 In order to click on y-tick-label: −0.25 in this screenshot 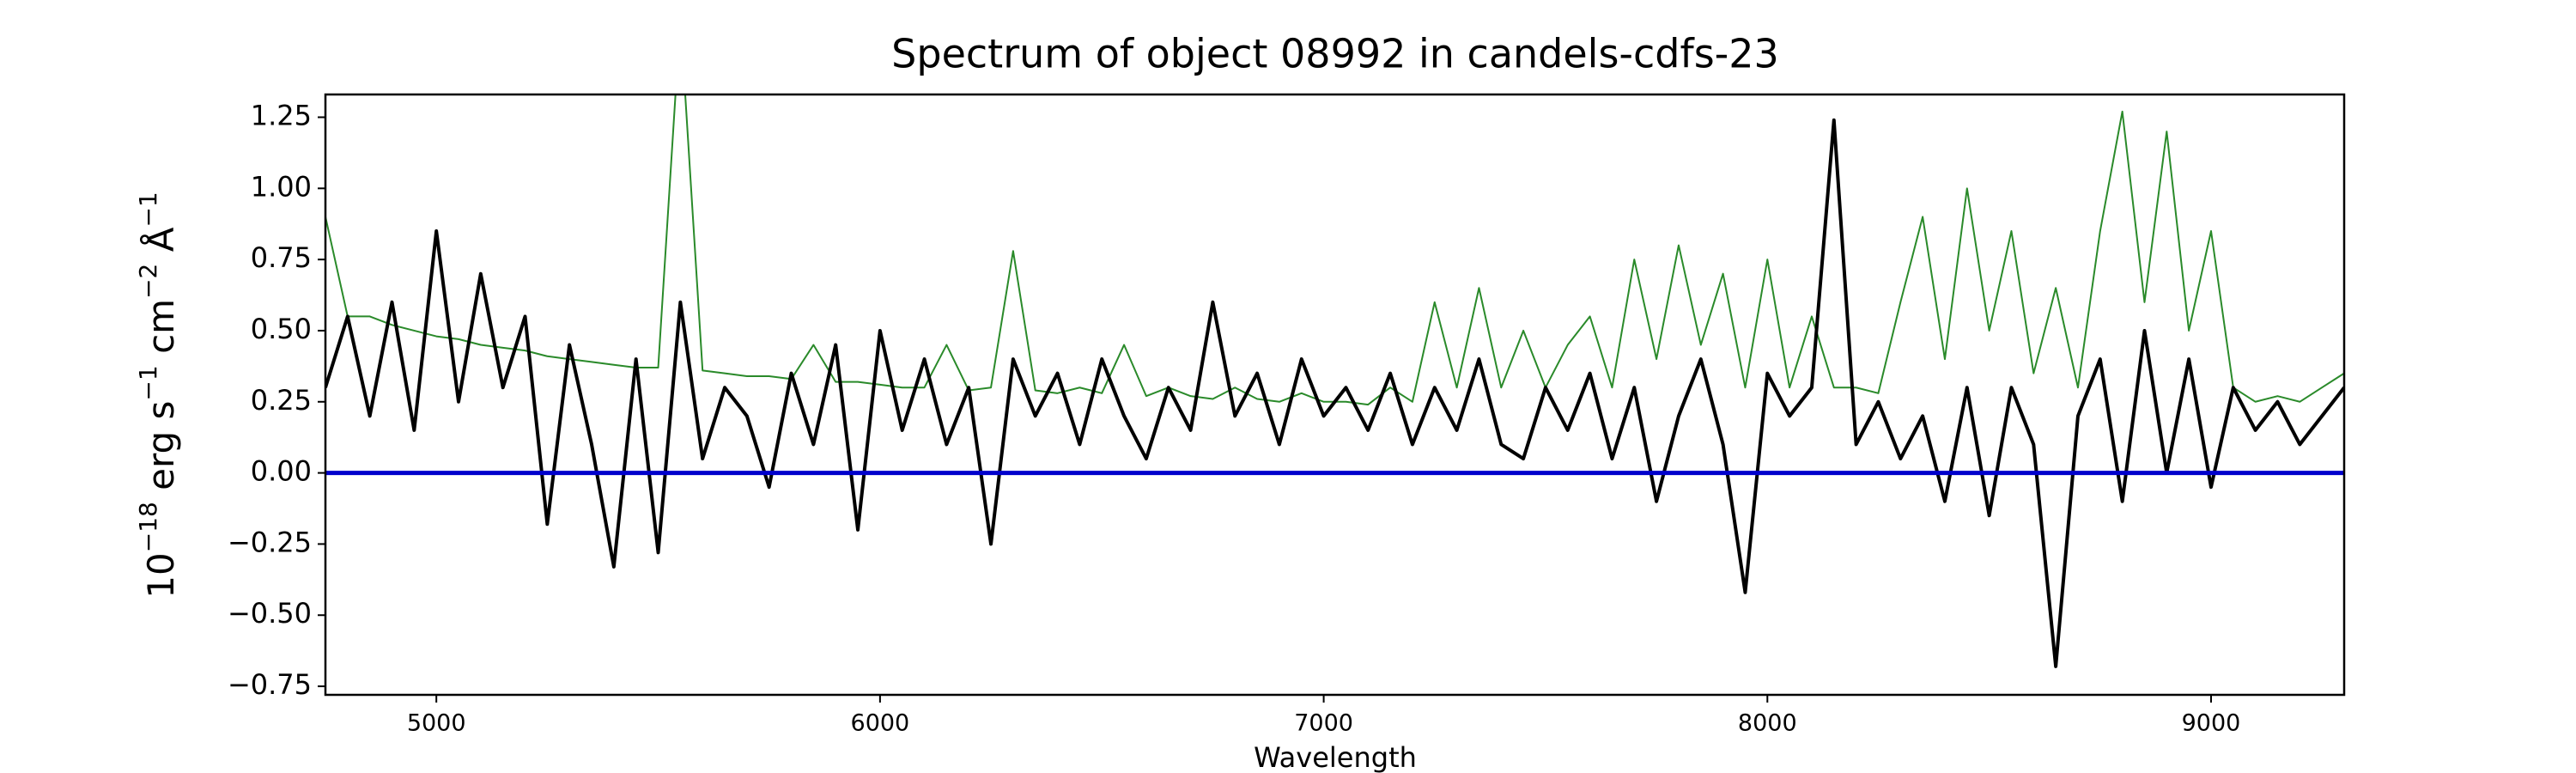, I will do `click(270, 542)`.